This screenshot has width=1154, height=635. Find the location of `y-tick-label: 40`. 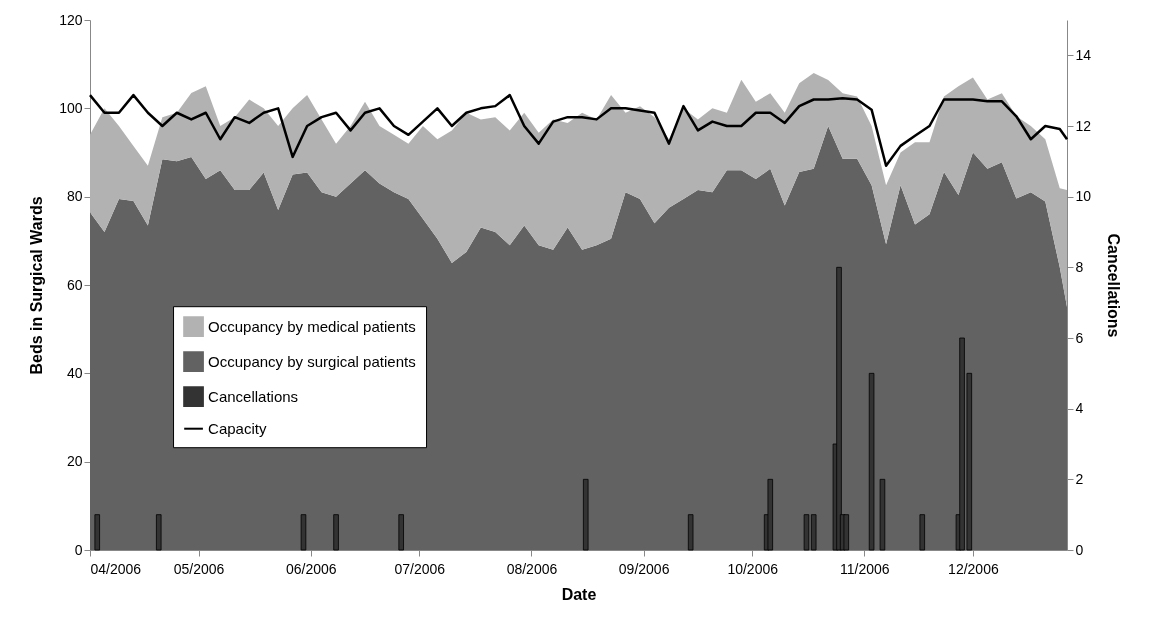

y-tick-label: 40 is located at coordinates (74, 372).